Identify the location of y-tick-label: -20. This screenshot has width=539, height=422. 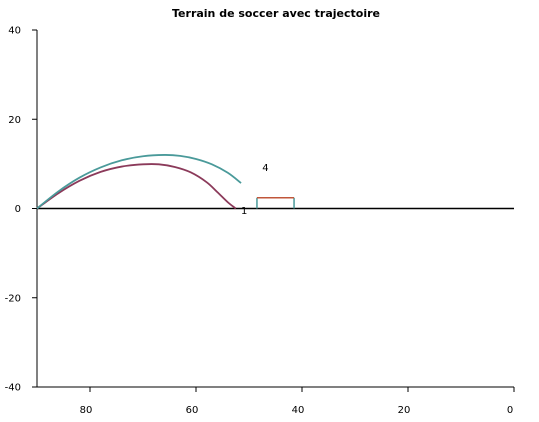
(13, 298).